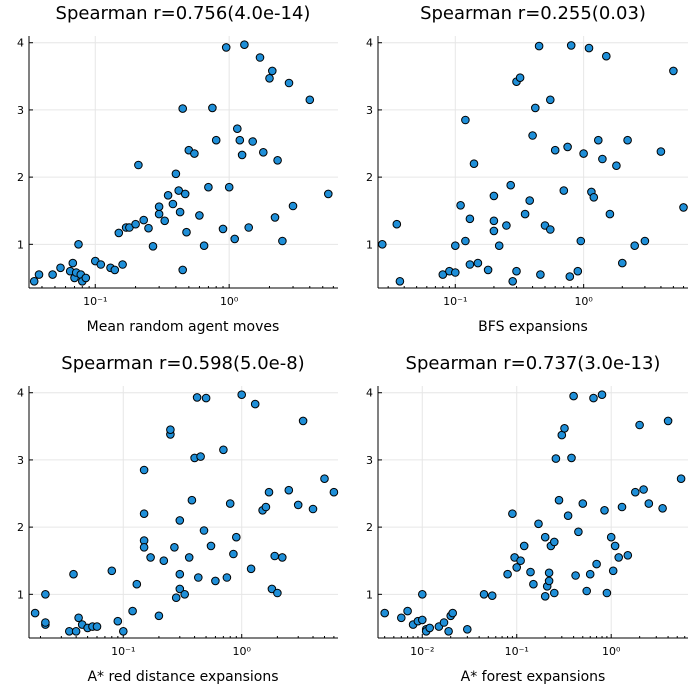  Describe the element at coordinates (533, 677) in the screenshot. I see `panel-4-xlabel: A* forest expansions` at that location.